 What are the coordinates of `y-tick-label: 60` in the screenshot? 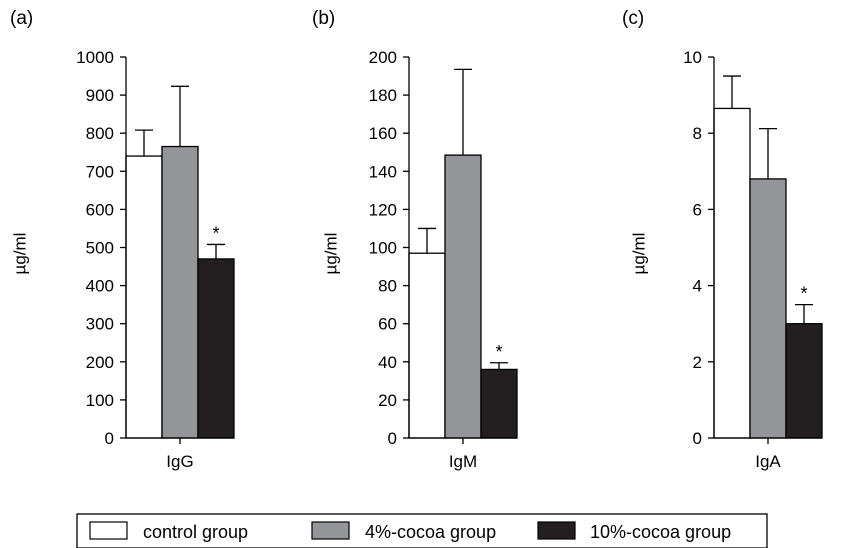 It's located at (387, 324).